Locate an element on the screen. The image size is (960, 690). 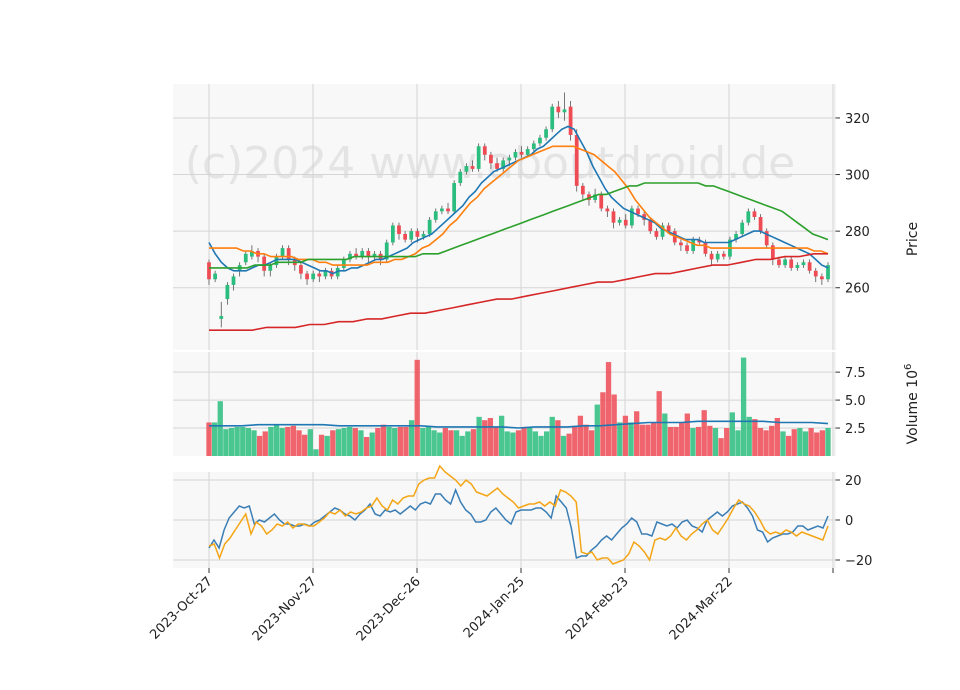
y-tick-label: 20 is located at coordinates (853, 481).